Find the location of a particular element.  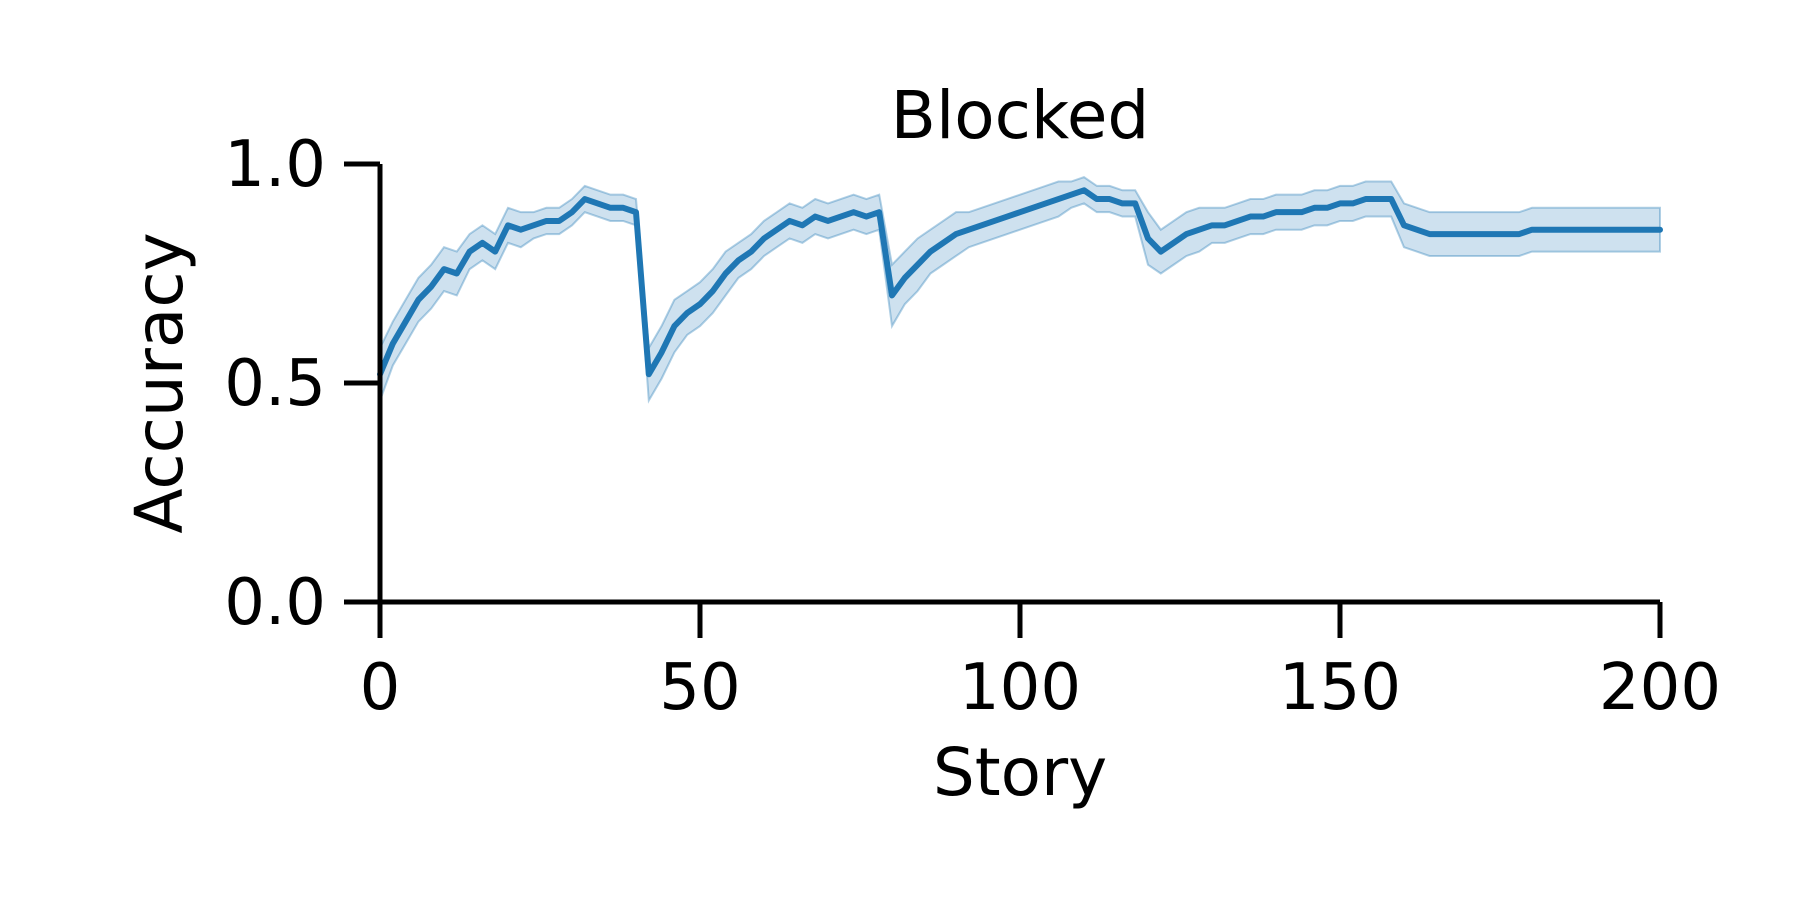

chart-title: Blocked is located at coordinates (1020, 115).